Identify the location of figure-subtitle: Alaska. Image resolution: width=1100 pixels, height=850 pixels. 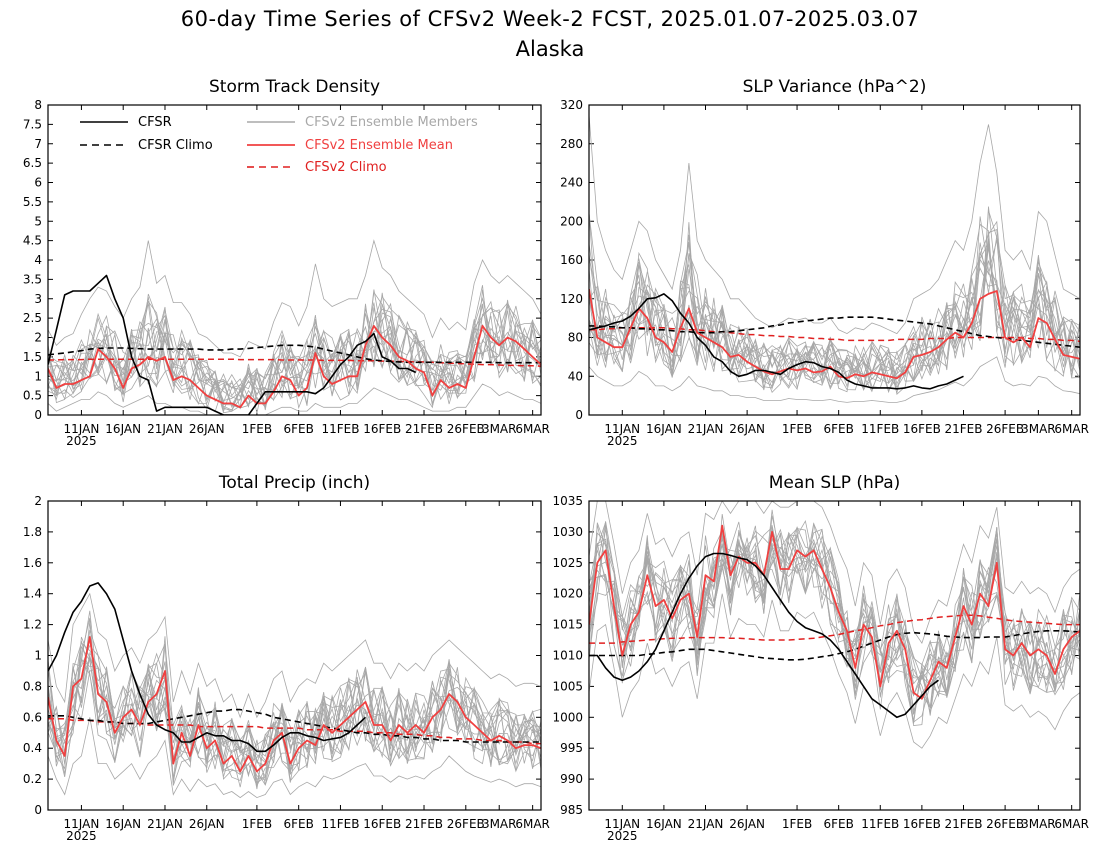
(550, 49).